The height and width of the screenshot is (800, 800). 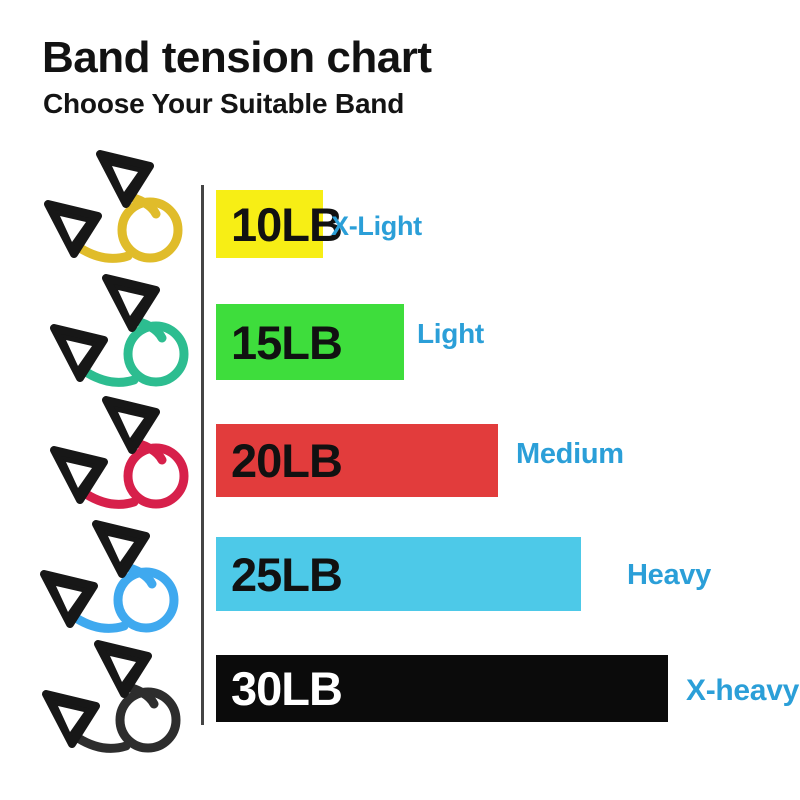 I want to click on page-title: Band tension chart, so click(x=237, y=57).